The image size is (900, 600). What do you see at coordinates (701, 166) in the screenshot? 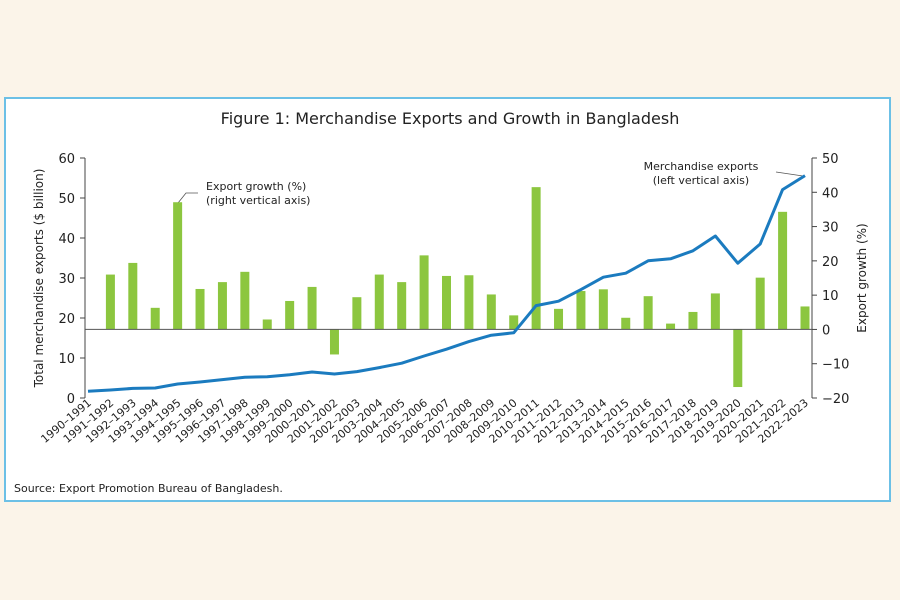
I see `line-annotation-line1: Merchandise exports` at bounding box center [701, 166].